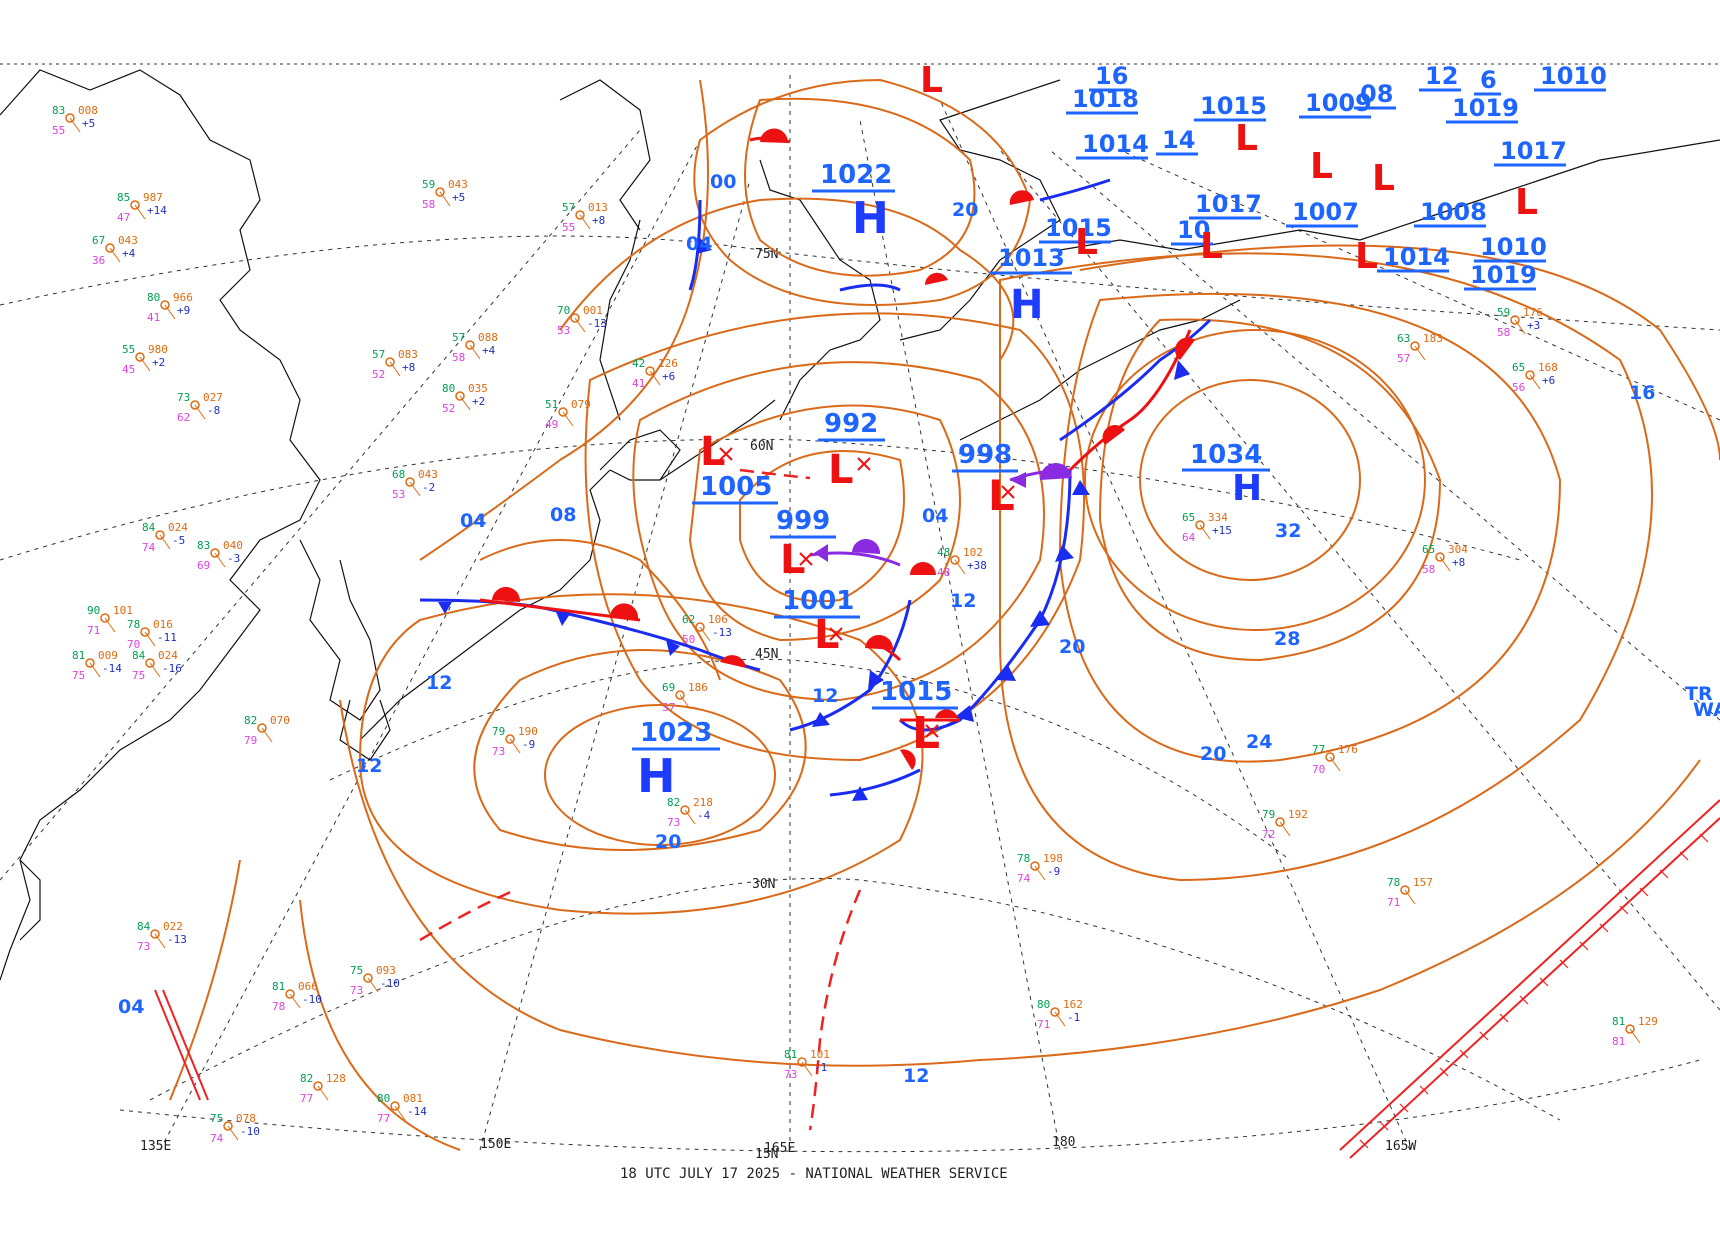 Image resolution: width=1720 pixels, height=1260 pixels. I want to click on station-tendency: +38, so click(977, 565).